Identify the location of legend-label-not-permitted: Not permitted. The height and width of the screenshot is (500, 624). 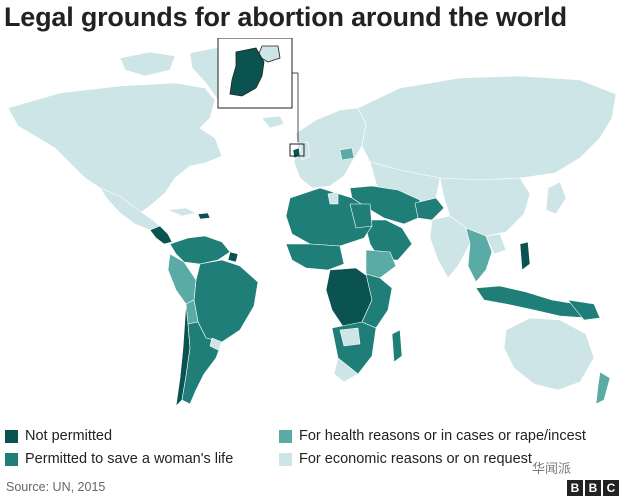
(69, 436).